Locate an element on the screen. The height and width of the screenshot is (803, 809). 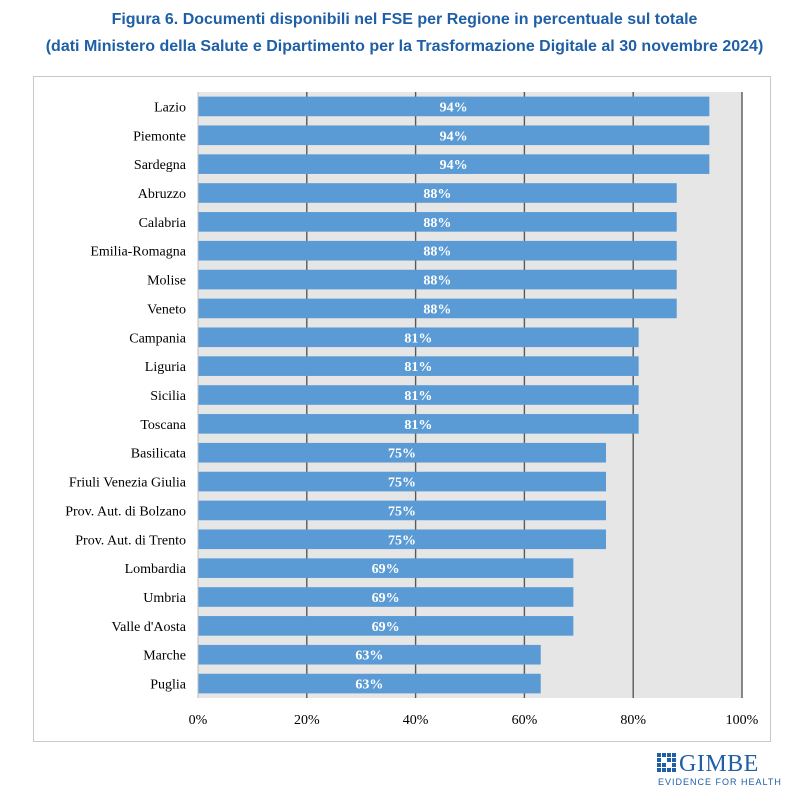
bar-lombardia is located at coordinates (386, 568).